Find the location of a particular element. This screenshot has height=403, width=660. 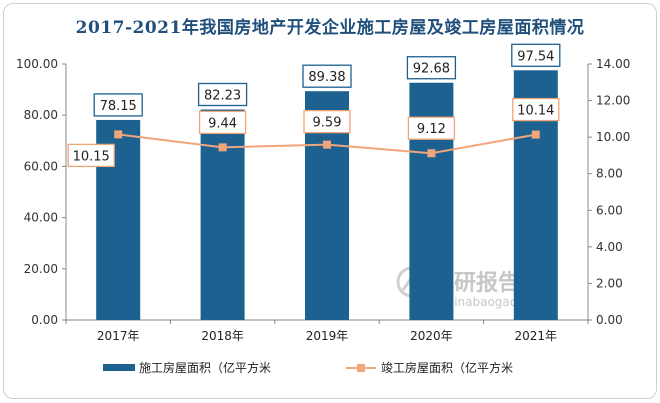

y-left-tick-label: 0.00 is located at coordinates (44, 320).